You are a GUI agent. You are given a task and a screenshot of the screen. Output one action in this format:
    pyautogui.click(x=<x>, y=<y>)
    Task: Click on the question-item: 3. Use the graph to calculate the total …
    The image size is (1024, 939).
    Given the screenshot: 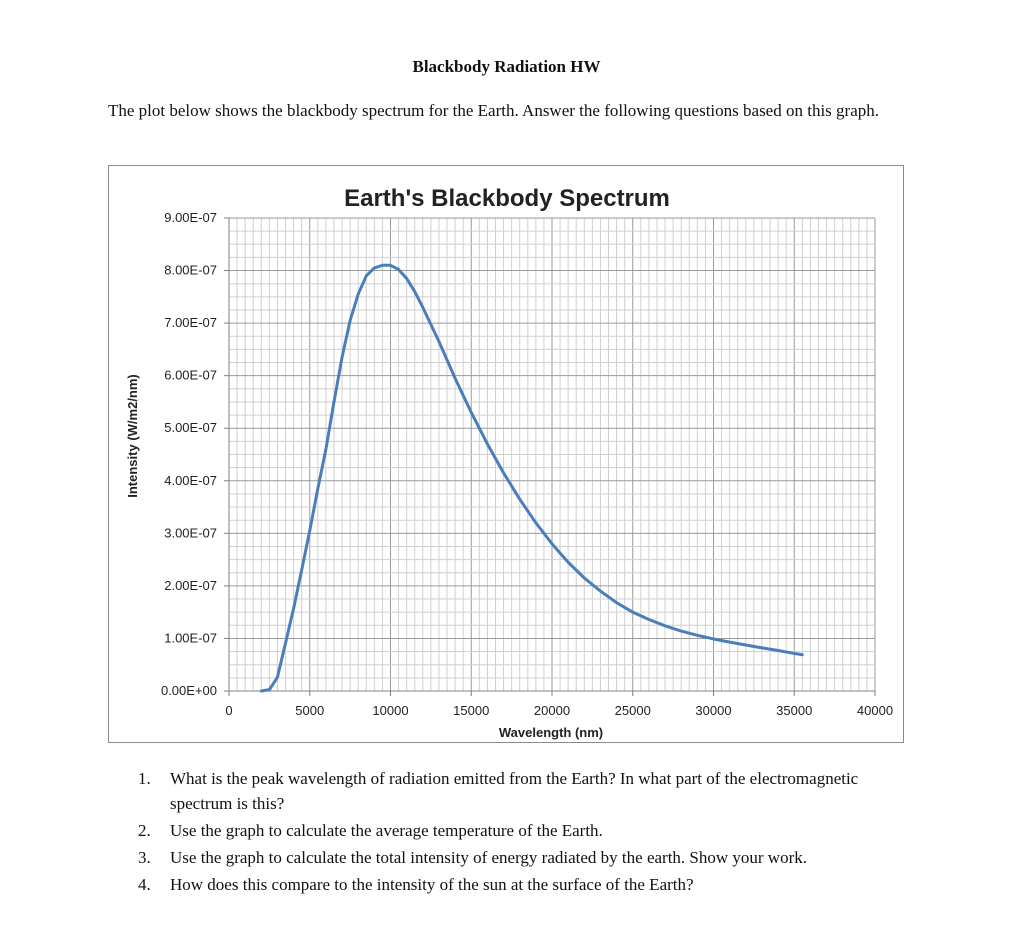 What is the action you would take?
    pyautogui.click(x=518, y=857)
    